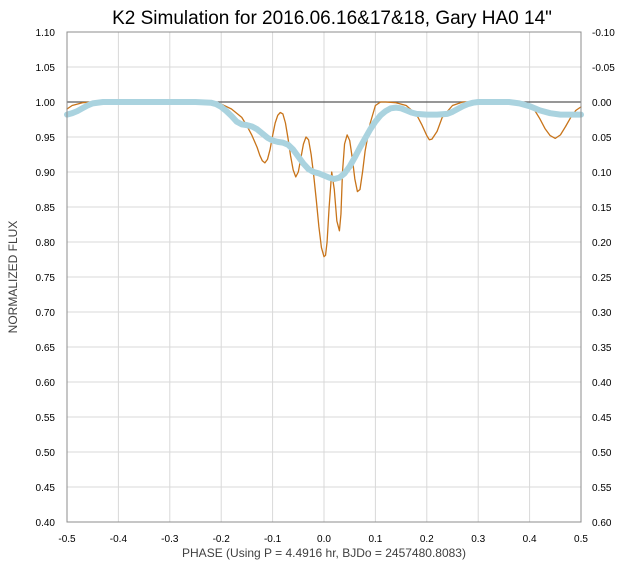  I want to click on y-tick-label: 0.45, so click(46, 488).